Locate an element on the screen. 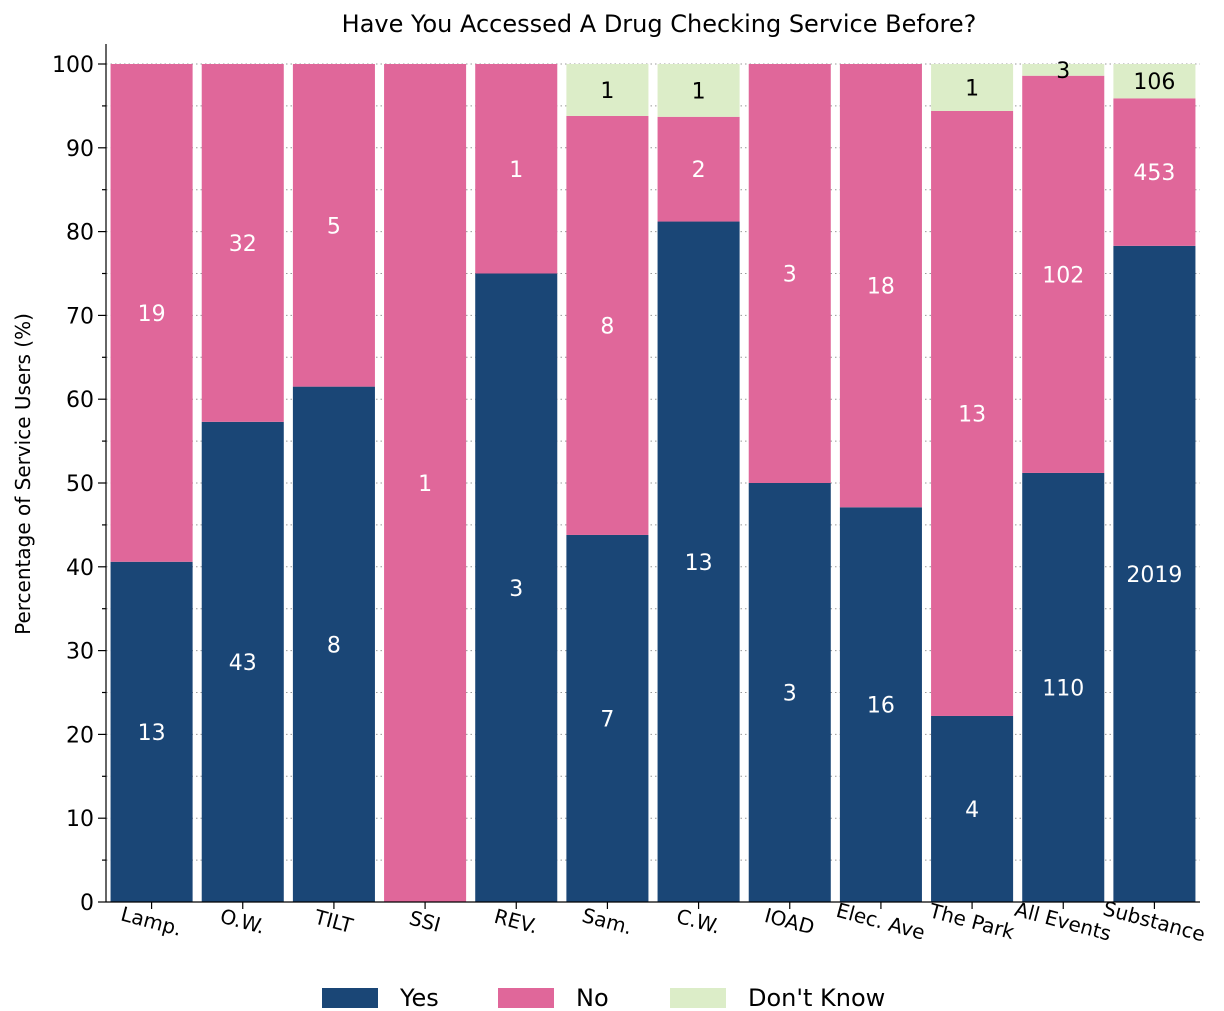 This screenshot has height=1011, width=1224. y-tick-label: 20 is located at coordinates (80, 735).